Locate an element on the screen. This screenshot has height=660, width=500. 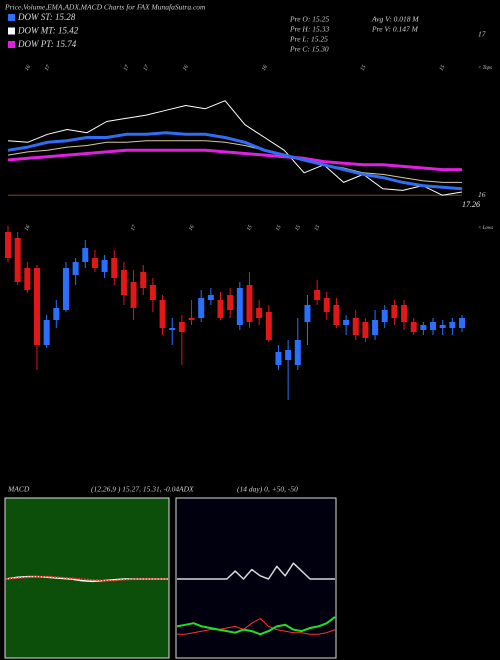
panel-subtitle: (12,26,9 ) 15.27, 15.31, -0.04 is located at coordinates (135, 489).